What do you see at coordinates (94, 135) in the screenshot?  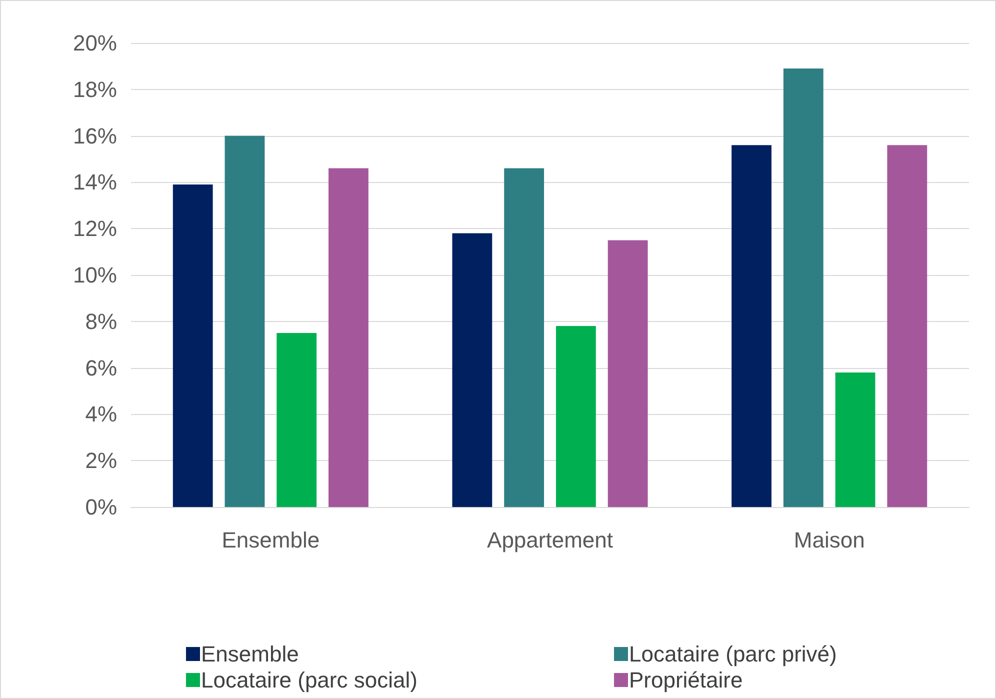 I see `y-tick-label: 16%` at bounding box center [94, 135].